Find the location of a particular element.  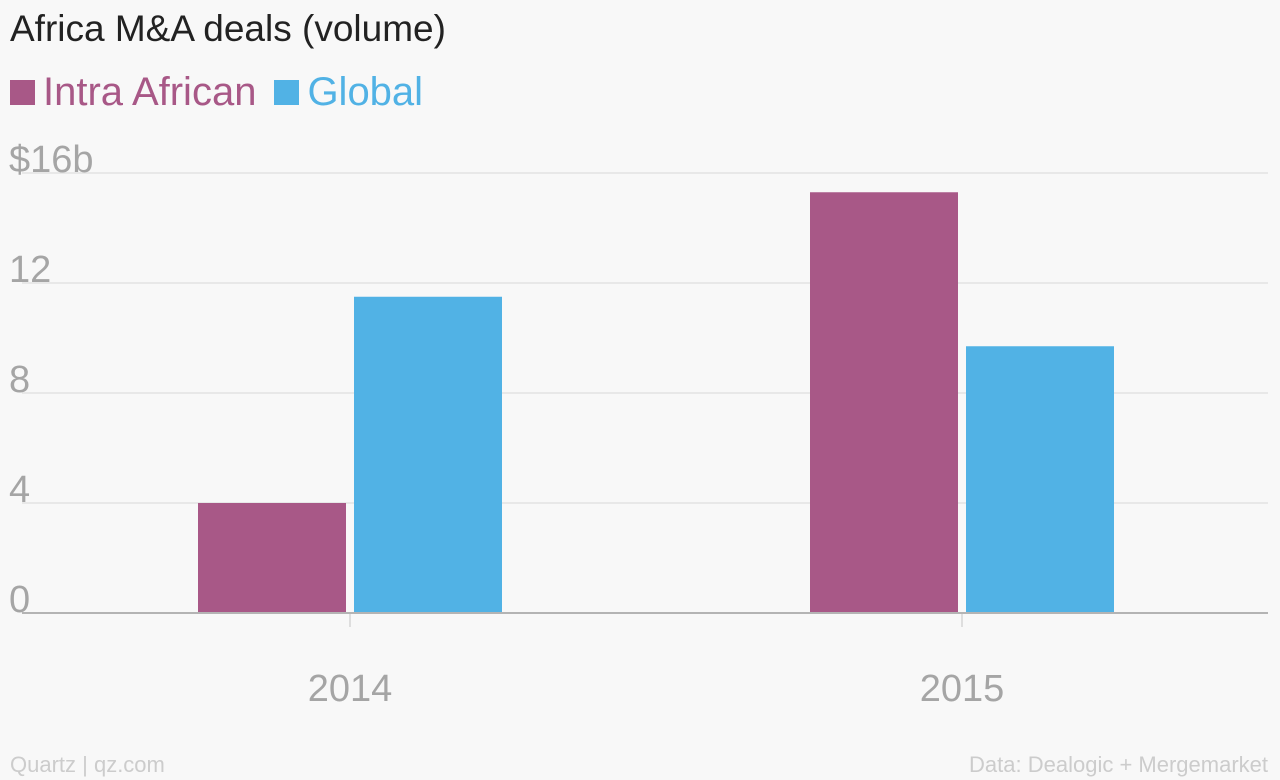

legend-label-intra-african: Intra African is located at coordinates (150, 91).